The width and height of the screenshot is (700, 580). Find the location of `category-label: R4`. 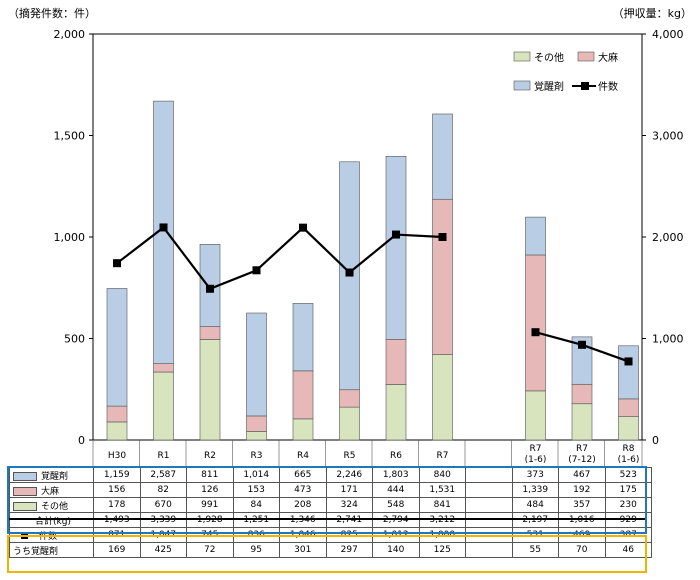

category-label: R4 is located at coordinates (303, 456).